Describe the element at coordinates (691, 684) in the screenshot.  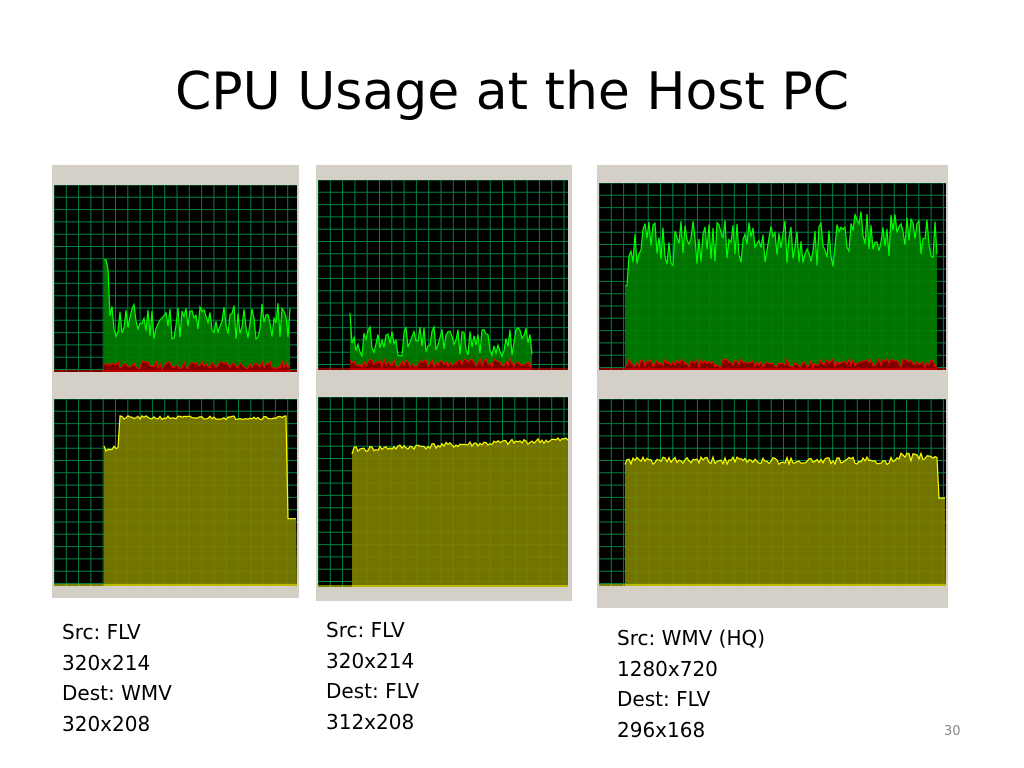
I see `caption-right: Src: WMV (HQ) 1280x720 Dest: FLV 296x168` at that location.